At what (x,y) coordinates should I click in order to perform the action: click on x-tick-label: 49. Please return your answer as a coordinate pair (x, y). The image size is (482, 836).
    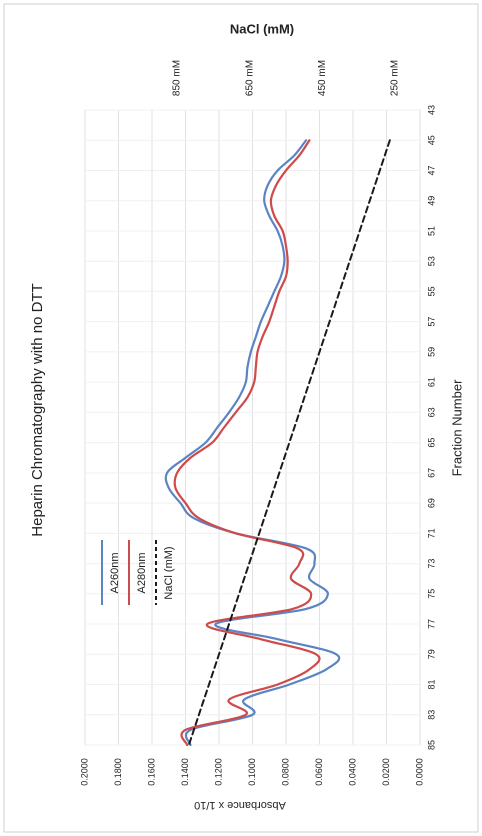
    Looking at the image, I should click on (431, 201).